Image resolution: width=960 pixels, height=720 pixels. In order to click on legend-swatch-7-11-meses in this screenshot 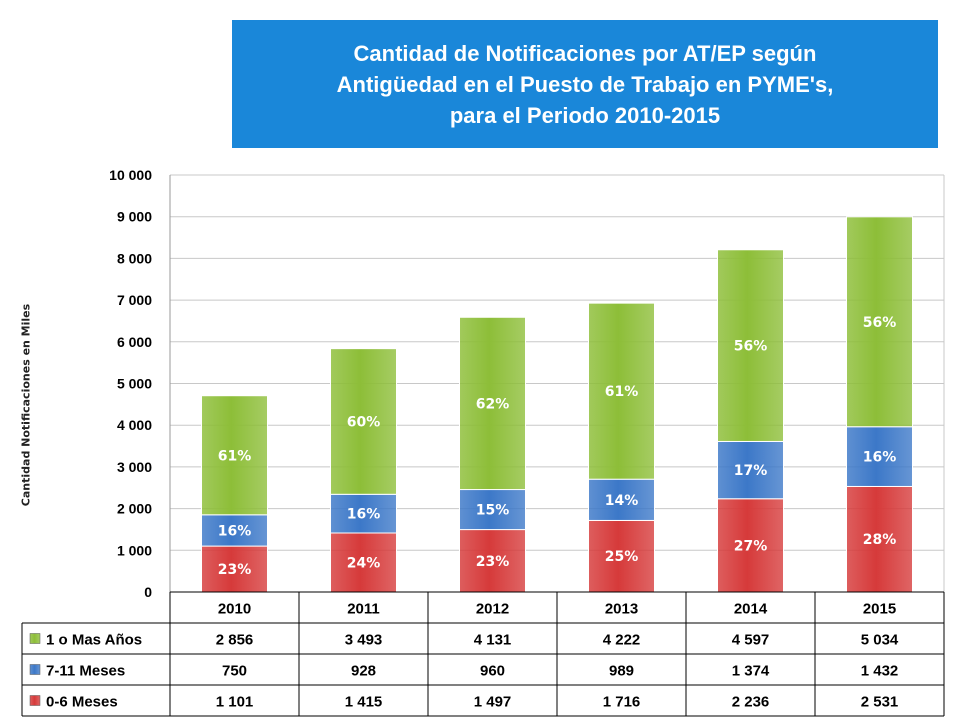, I will do `click(35, 669)`.